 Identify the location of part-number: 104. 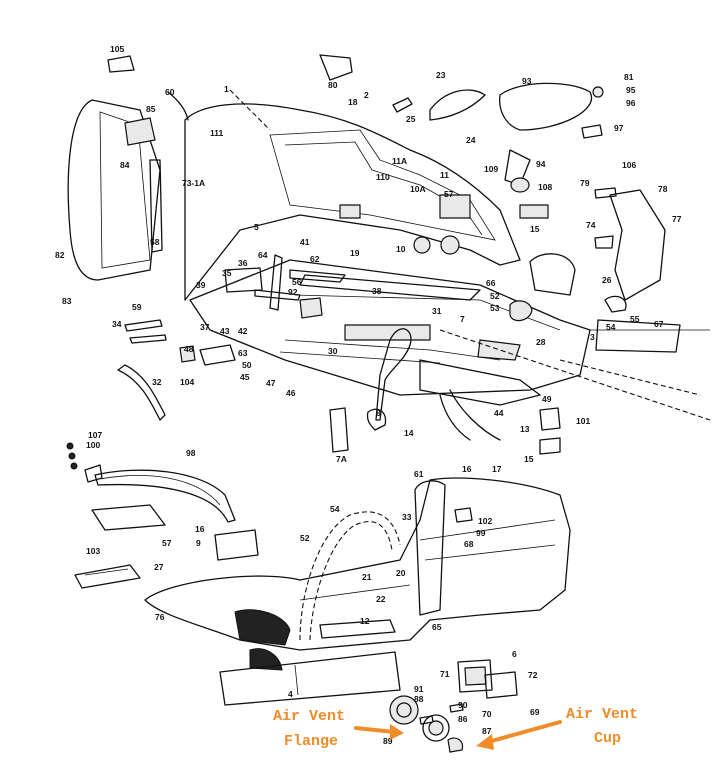
(187, 382).